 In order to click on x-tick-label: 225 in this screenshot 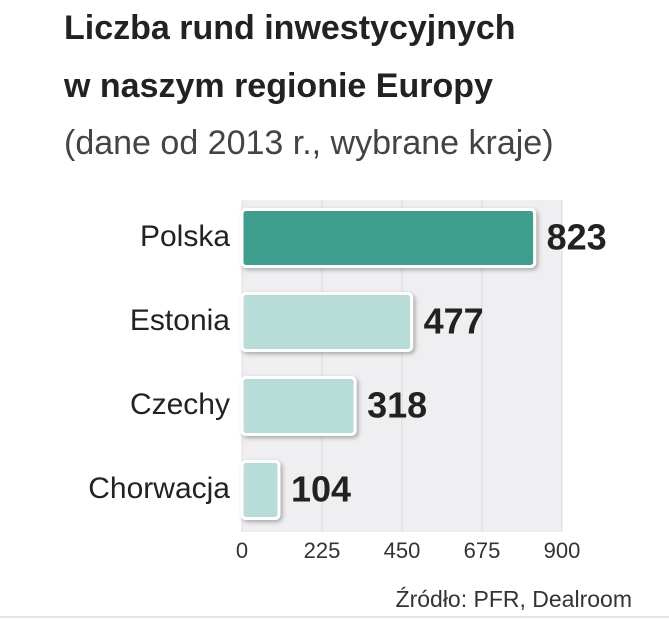, I will do `click(322, 550)`.